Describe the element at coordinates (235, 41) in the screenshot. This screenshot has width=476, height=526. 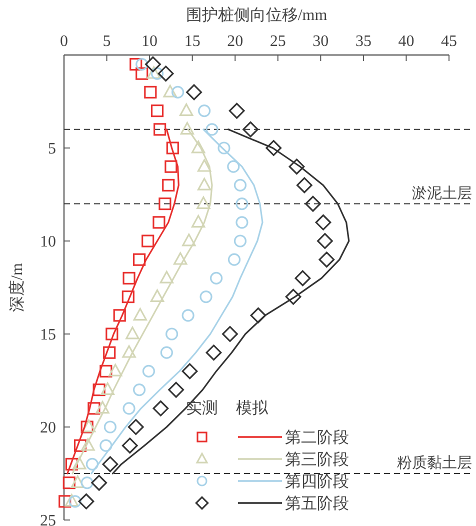
I see `x-tick-label: 20` at that location.